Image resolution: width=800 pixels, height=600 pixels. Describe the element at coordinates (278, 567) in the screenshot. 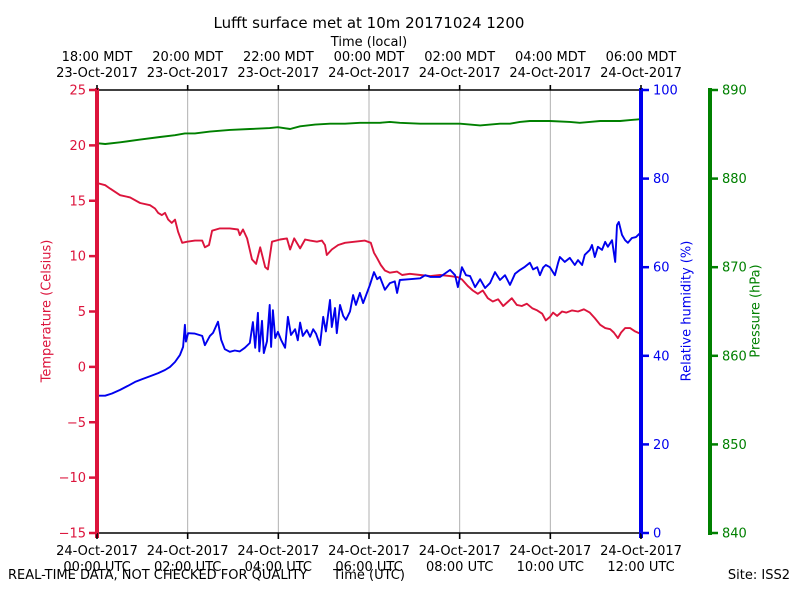

I see `bottom-tick-time-label: 04:00 UTC` at that location.